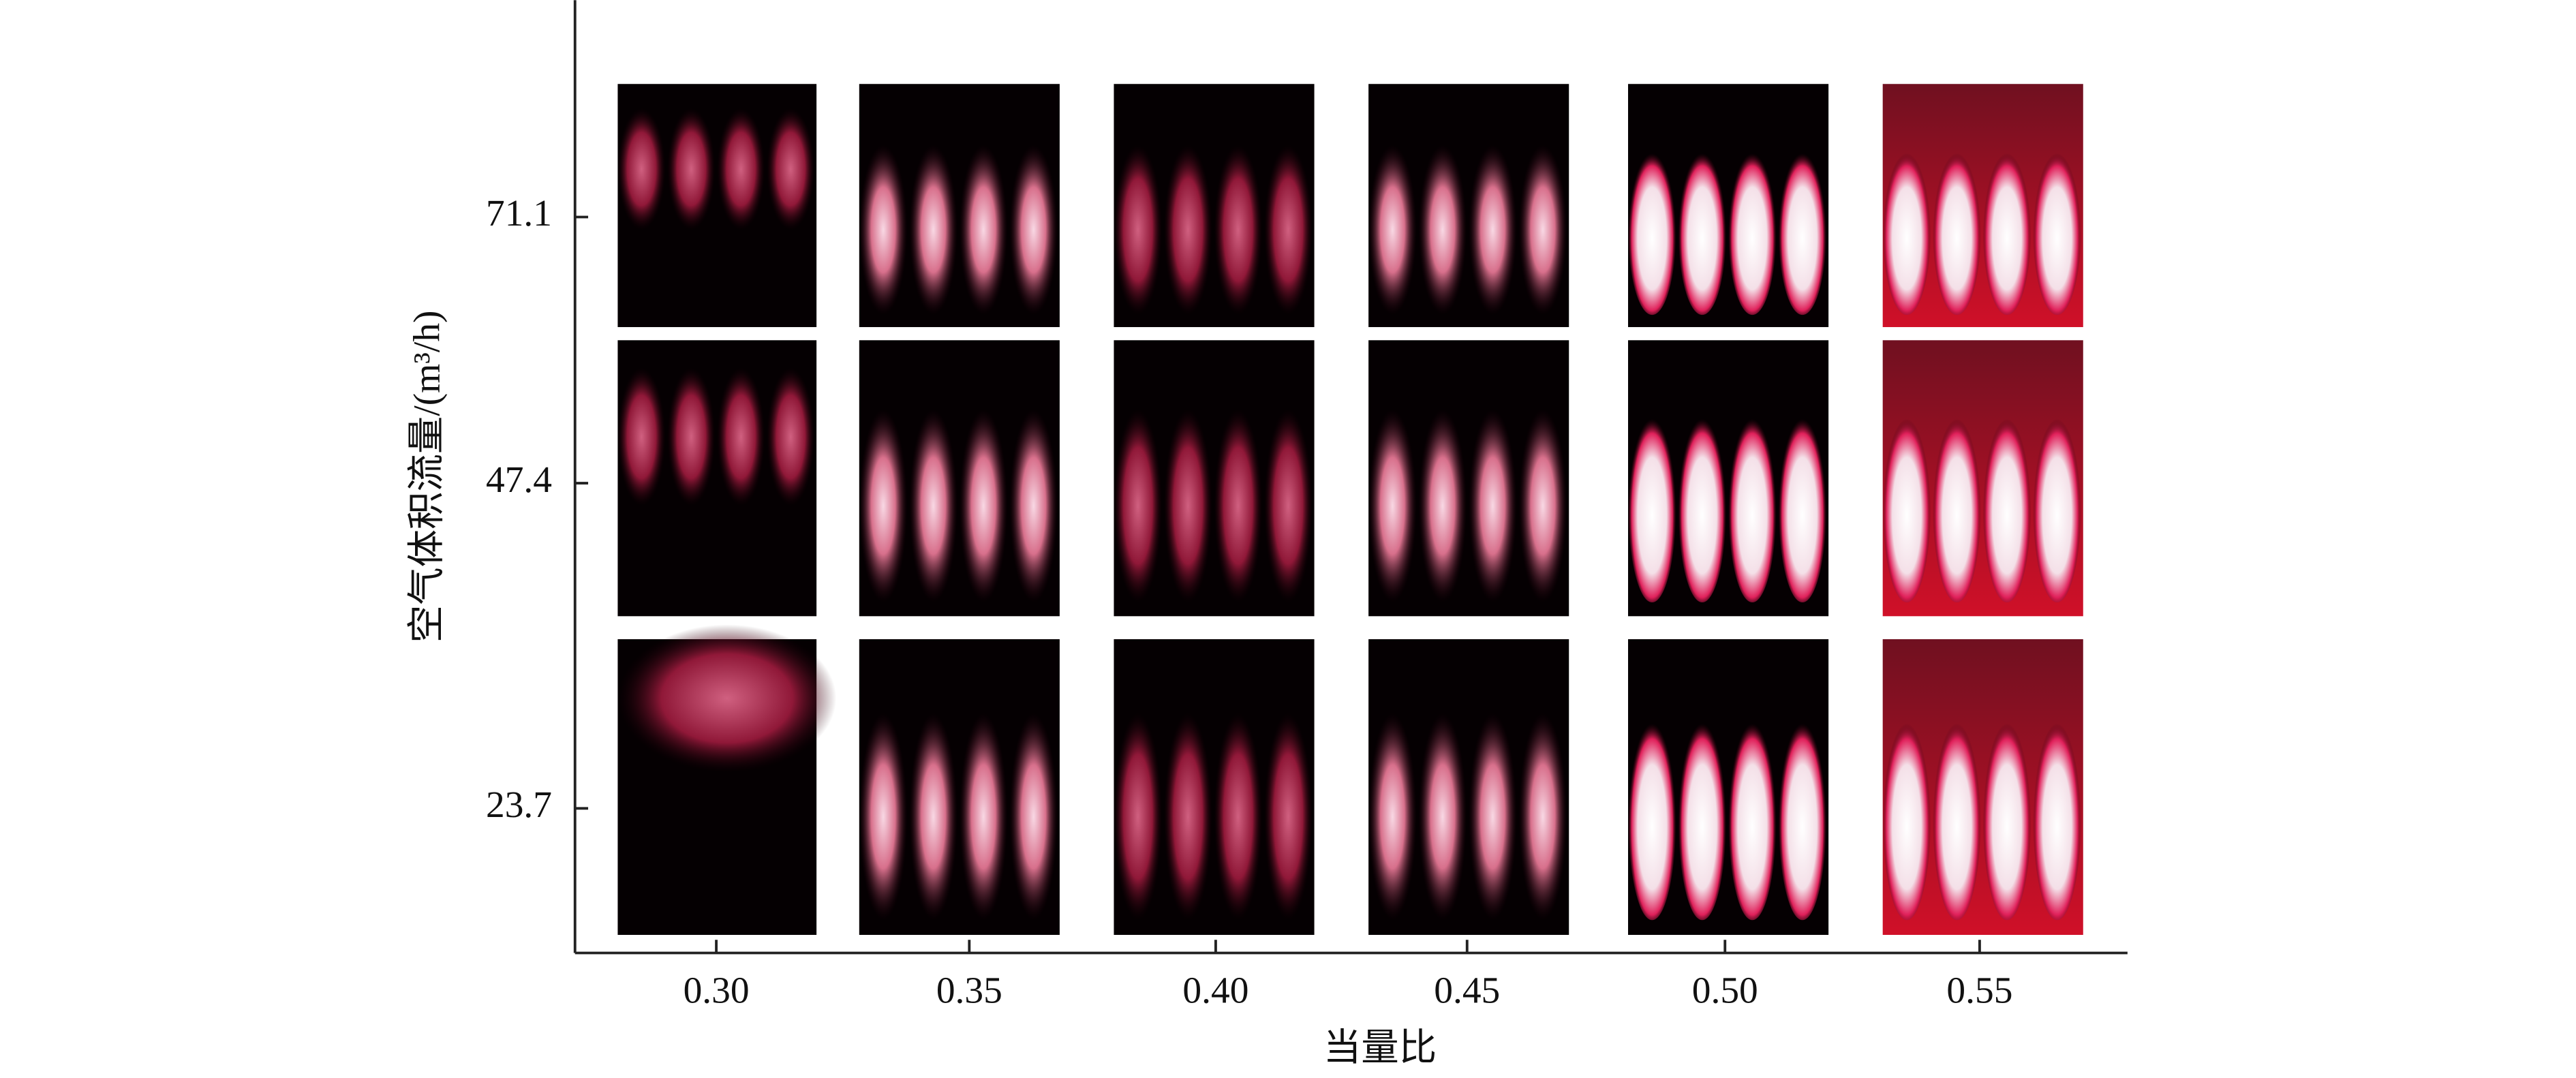 The width and height of the screenshot is (2576, 1078). I want to click on x-tick-label: 0.40, so click(1215, 990).